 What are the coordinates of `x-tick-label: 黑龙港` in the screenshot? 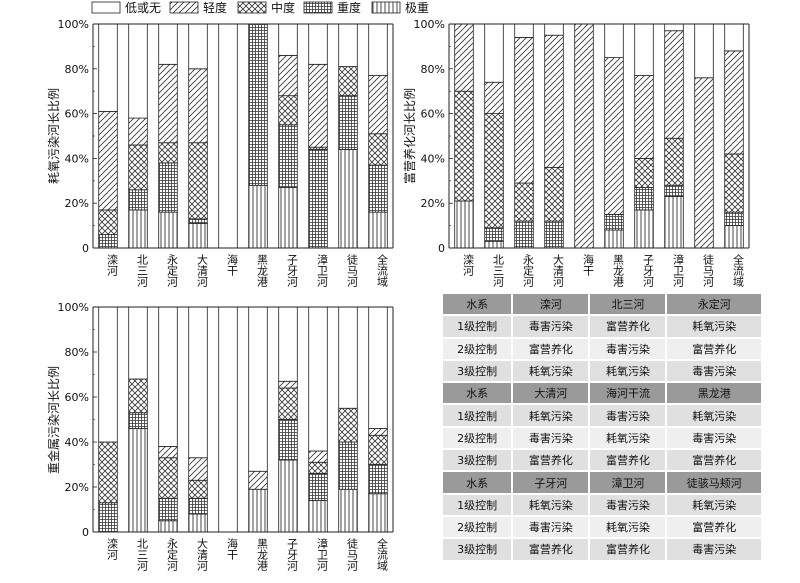 It's located at (618, 270).